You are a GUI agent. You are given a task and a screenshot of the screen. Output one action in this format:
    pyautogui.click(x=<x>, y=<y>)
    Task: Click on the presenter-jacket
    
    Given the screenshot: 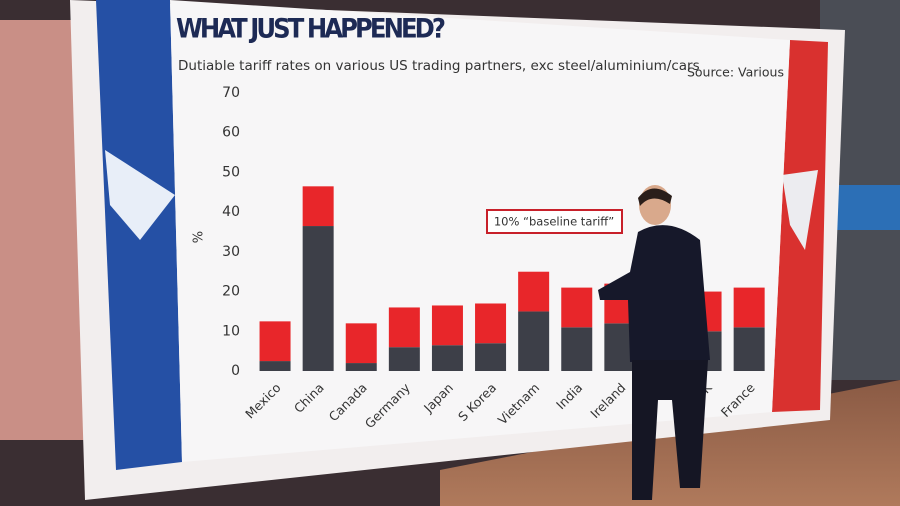 What is the action you would take?
    pyautogui.click(x=654, y=293)
    